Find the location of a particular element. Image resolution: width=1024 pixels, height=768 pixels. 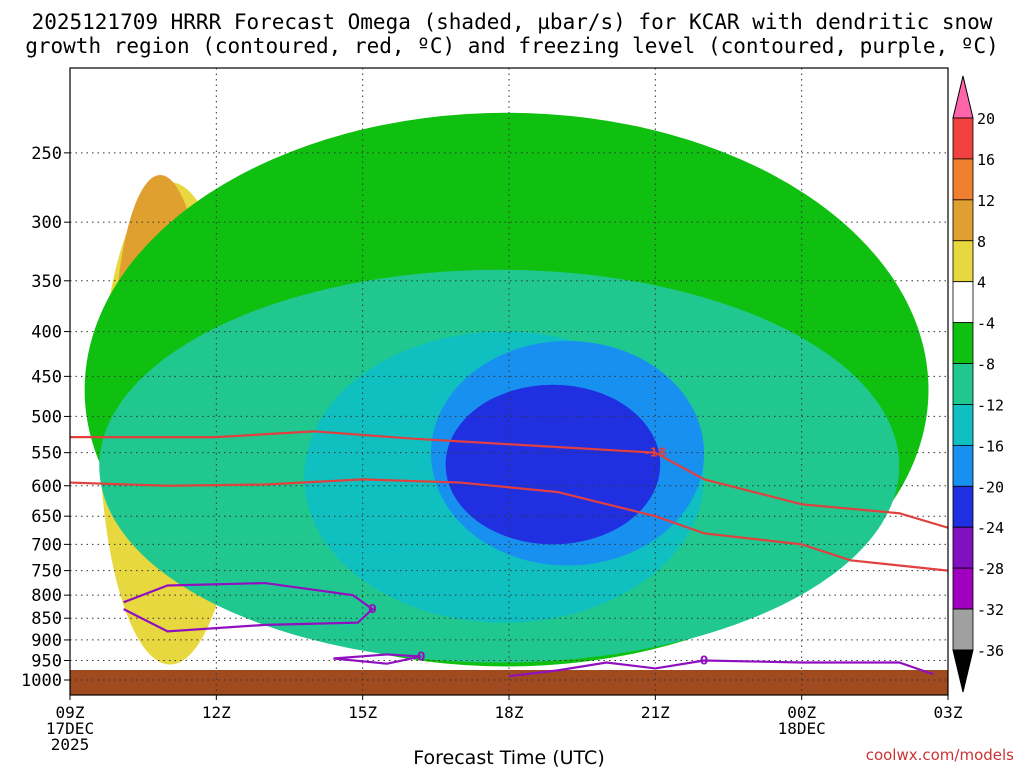

x-tick-label: 03Z is located at coordinates (948, 712).